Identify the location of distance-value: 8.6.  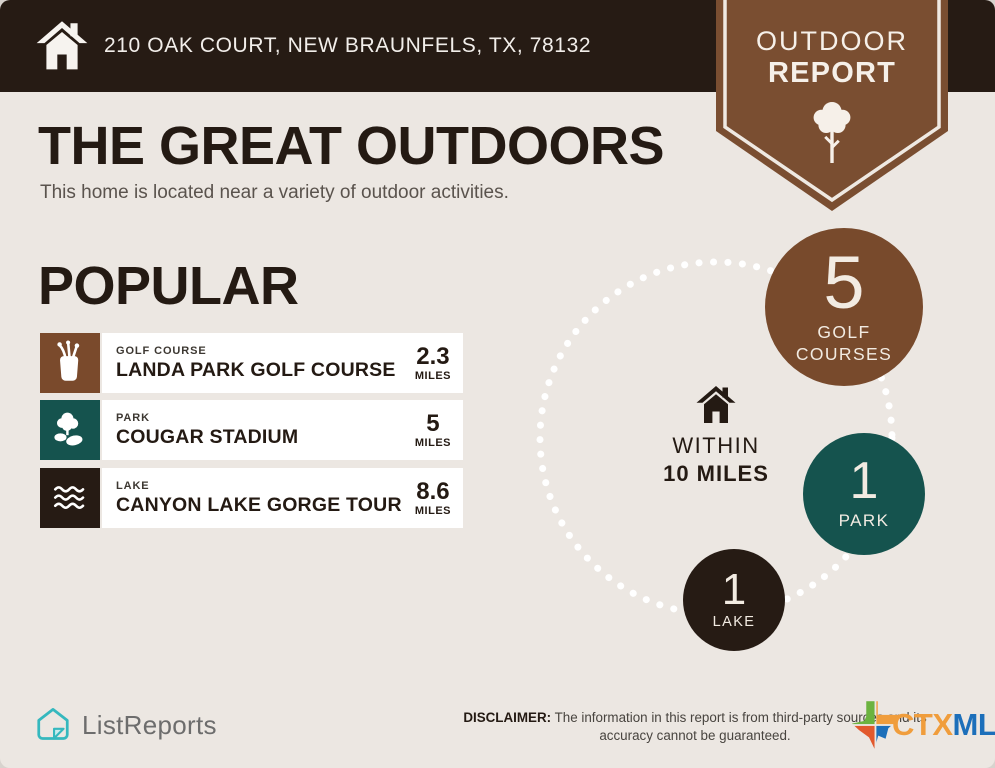
(433, 491).